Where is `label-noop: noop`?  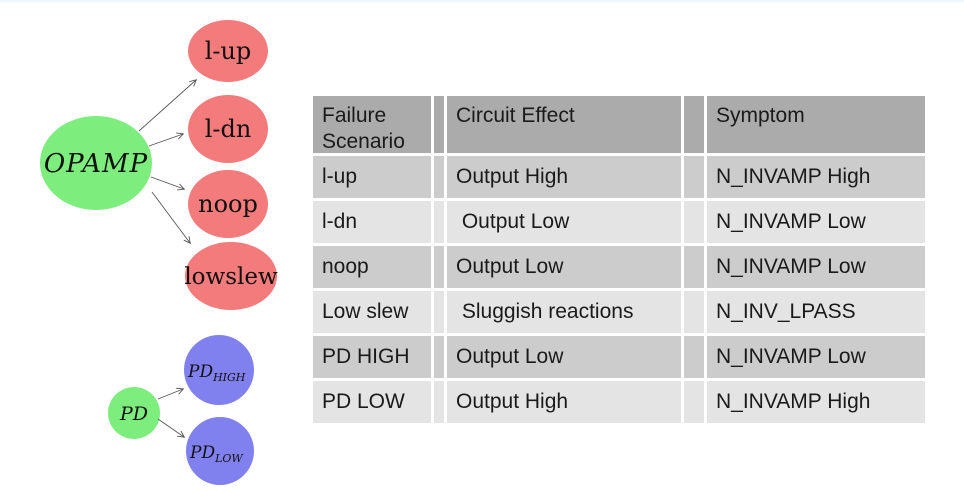 label-noop: noop is located at coordinates (228, 204).